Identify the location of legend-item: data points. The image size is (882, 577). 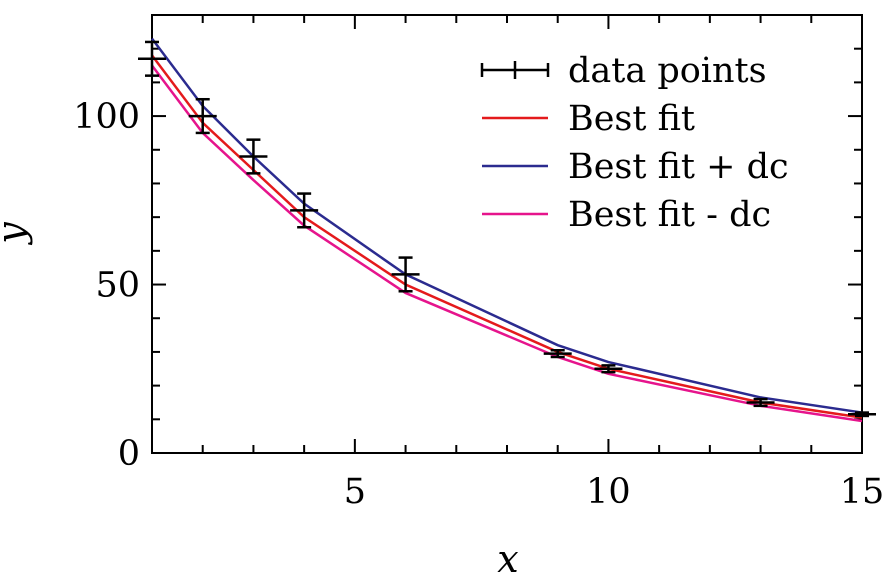
(623, 71).